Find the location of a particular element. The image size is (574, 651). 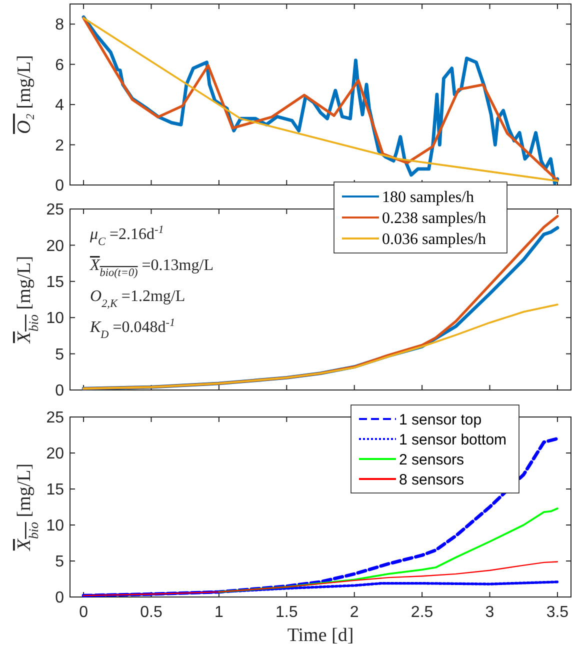

legend-label: 8 sensors is located at coordinates (431, 479).